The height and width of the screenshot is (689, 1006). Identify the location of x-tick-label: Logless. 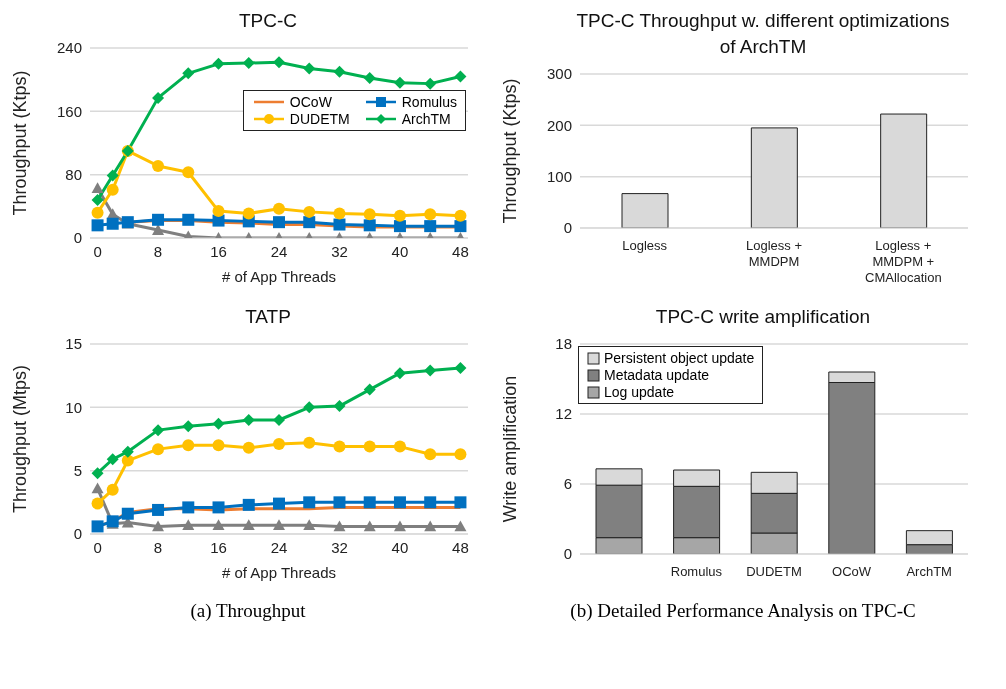
(645, 245).